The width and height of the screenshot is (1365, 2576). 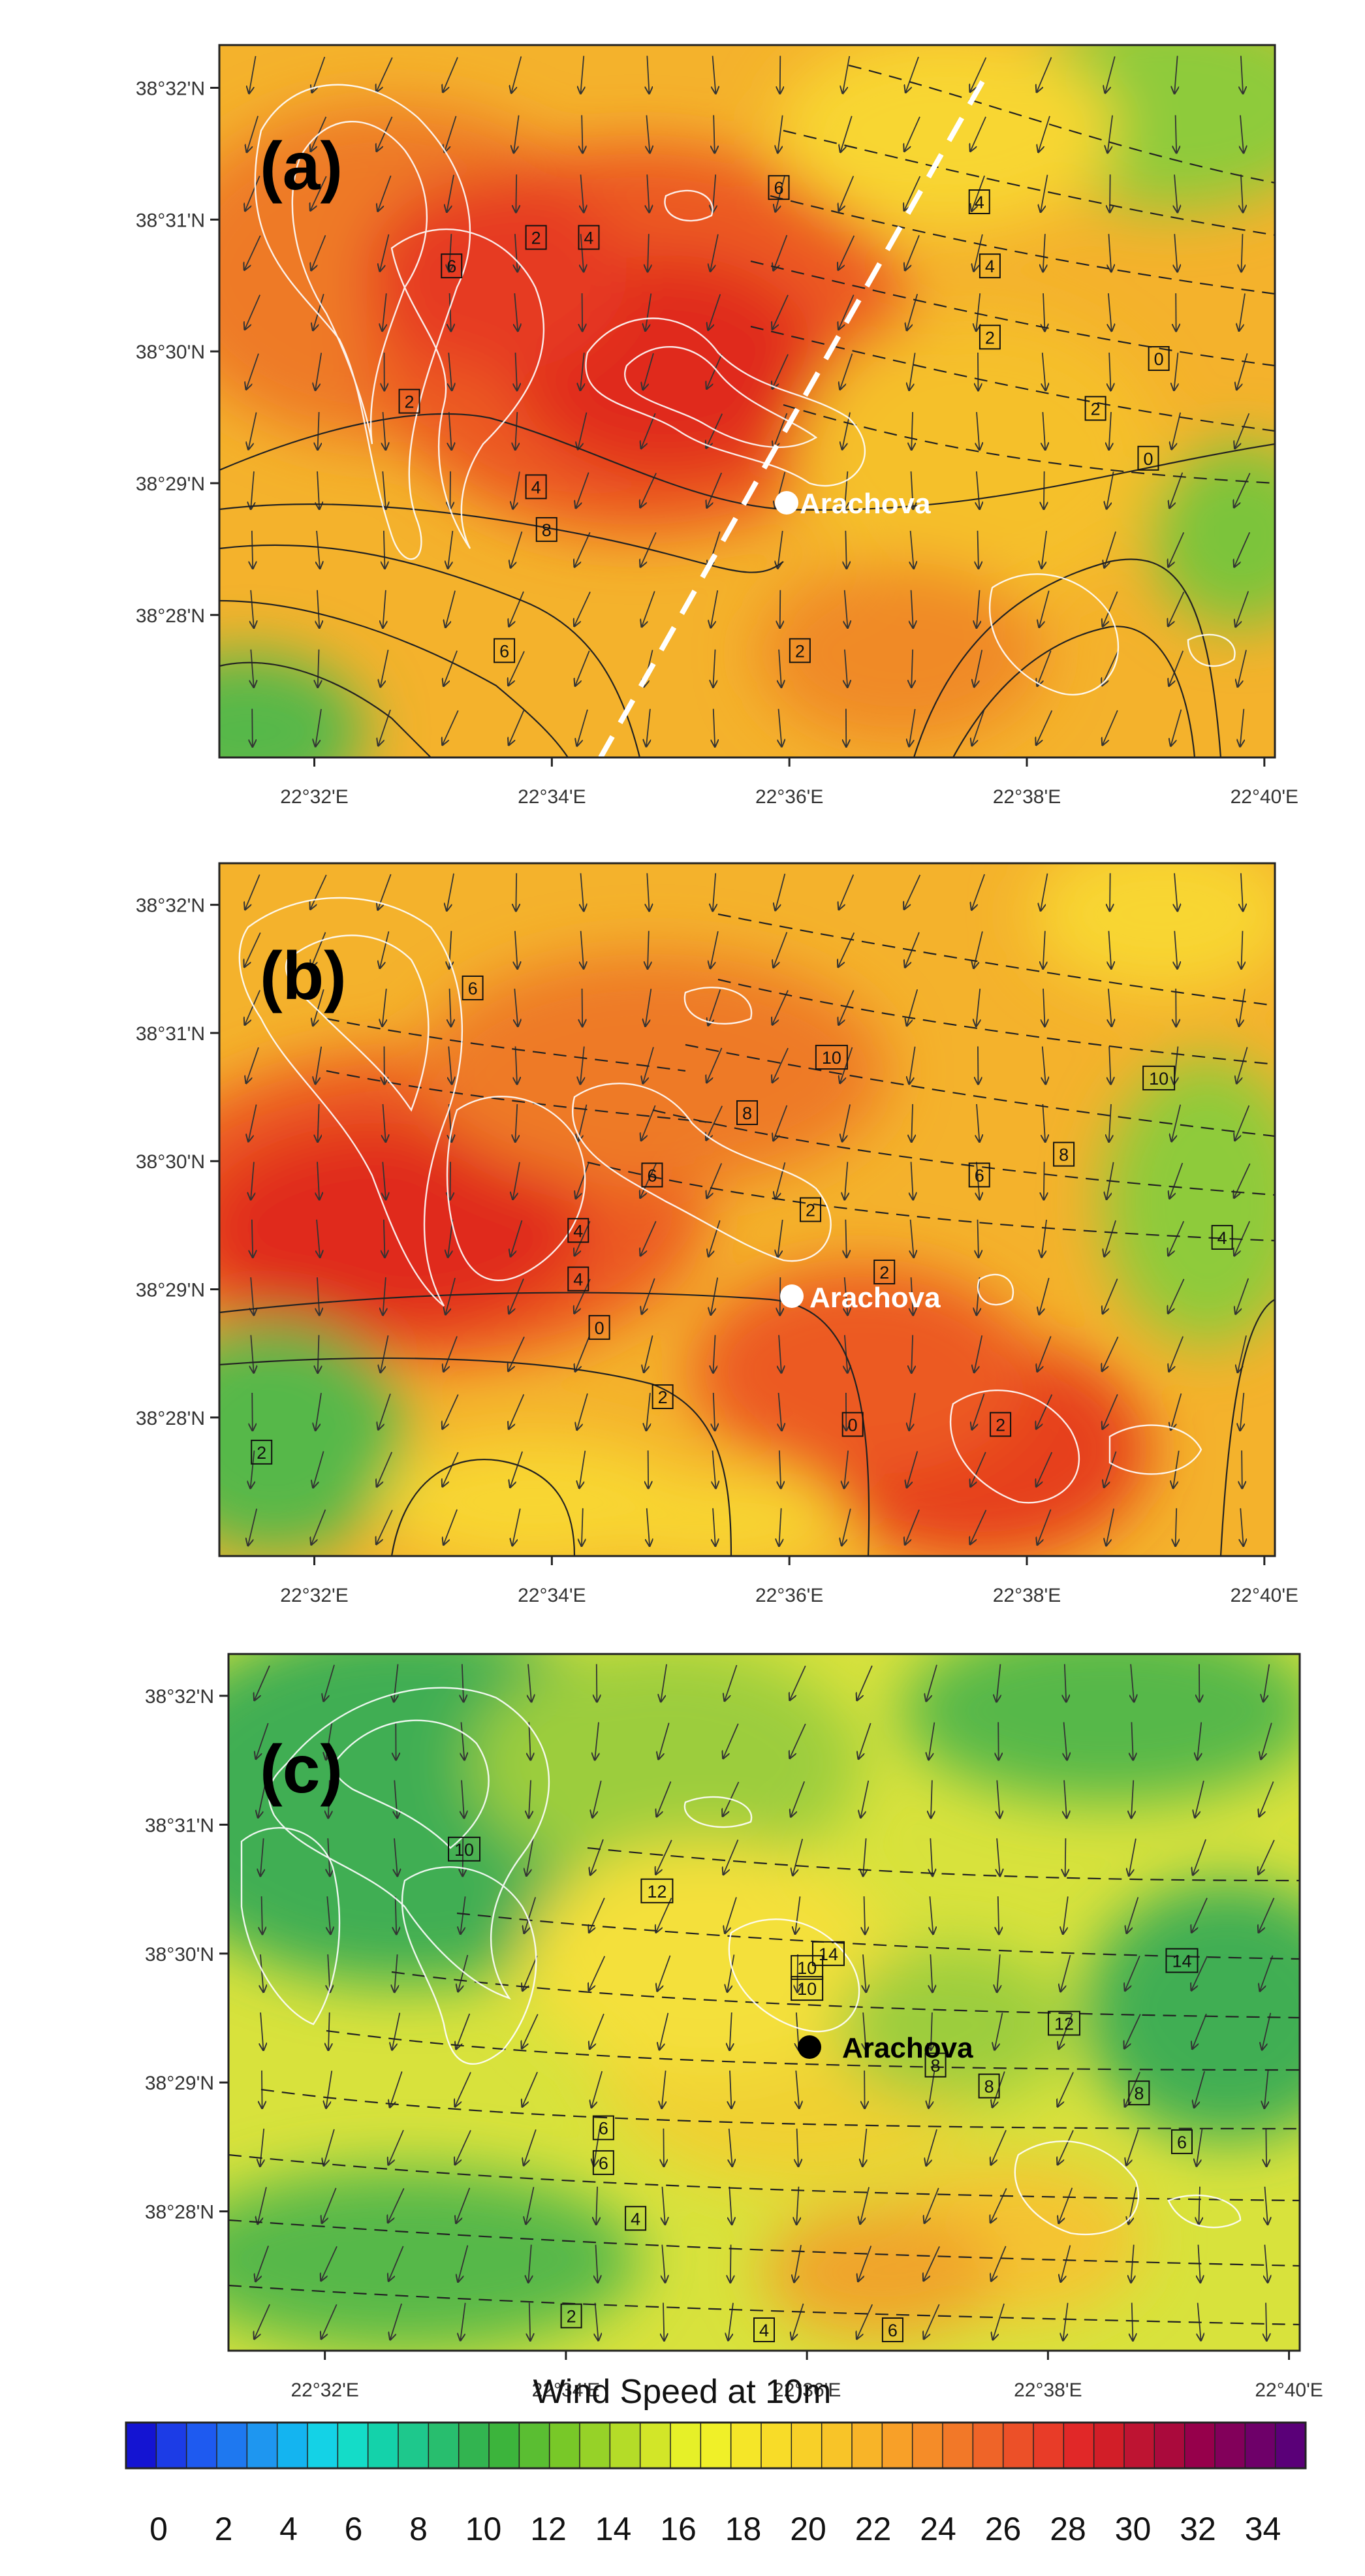 I want to click on contour-label: 2, so click(x=572, y=2317).